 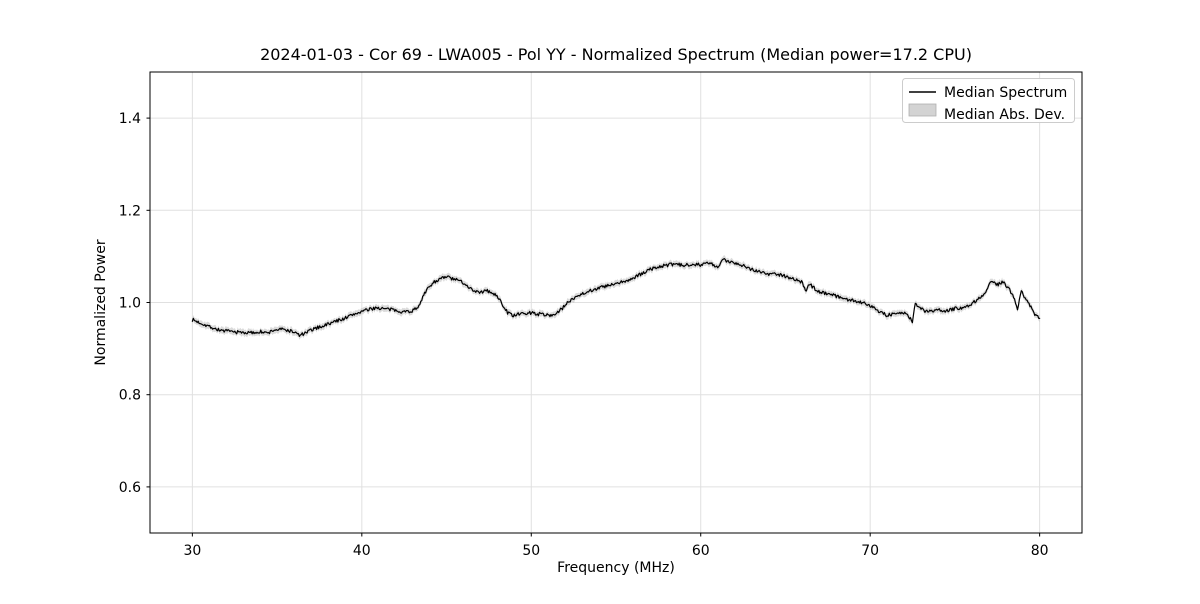 I want to click on series-group, so click(x=616, y=297).